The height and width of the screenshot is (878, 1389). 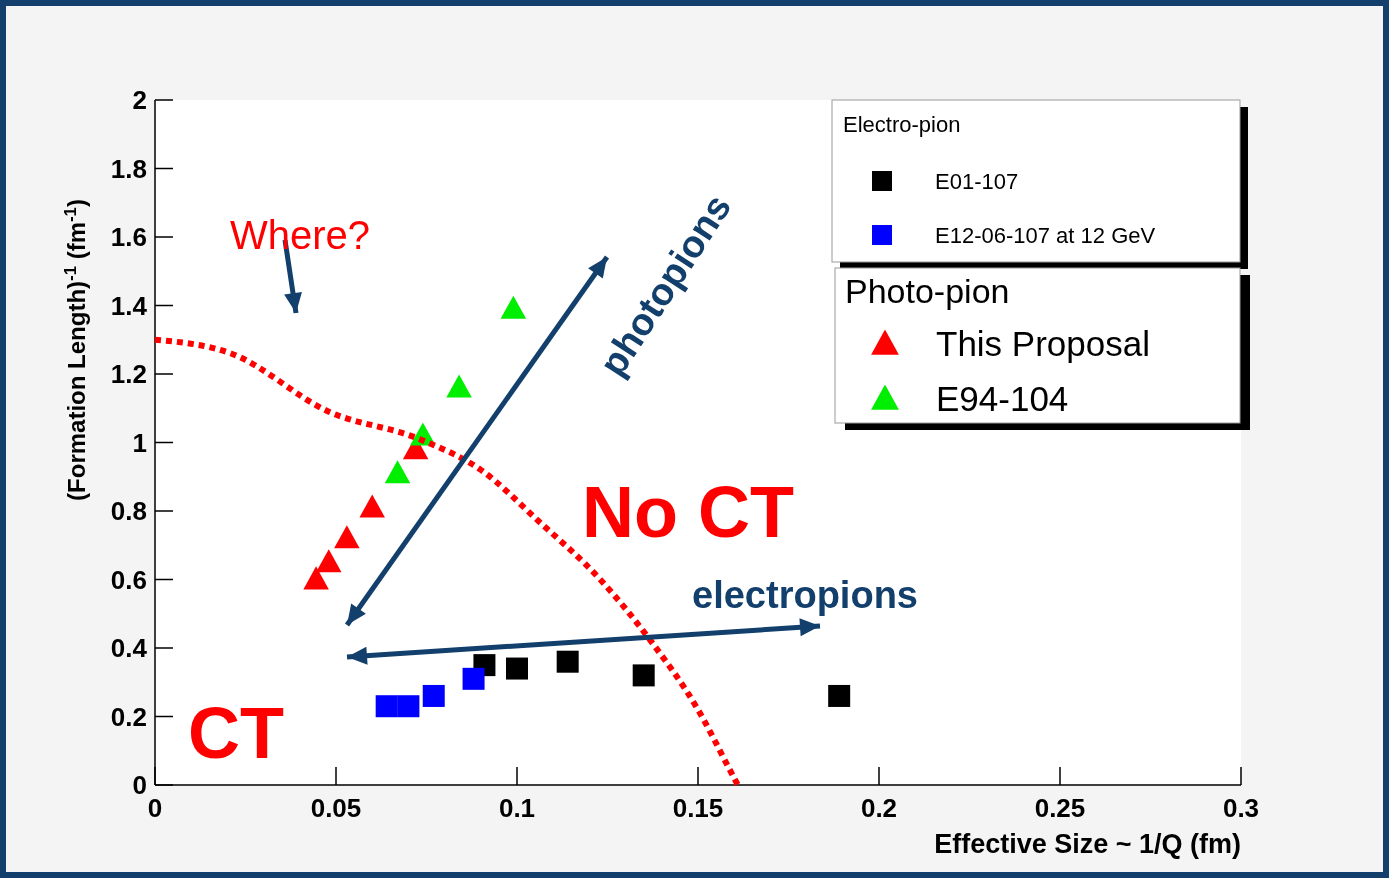 I want to click on x-tick-label: 0.1, so click(x=517, y=808).